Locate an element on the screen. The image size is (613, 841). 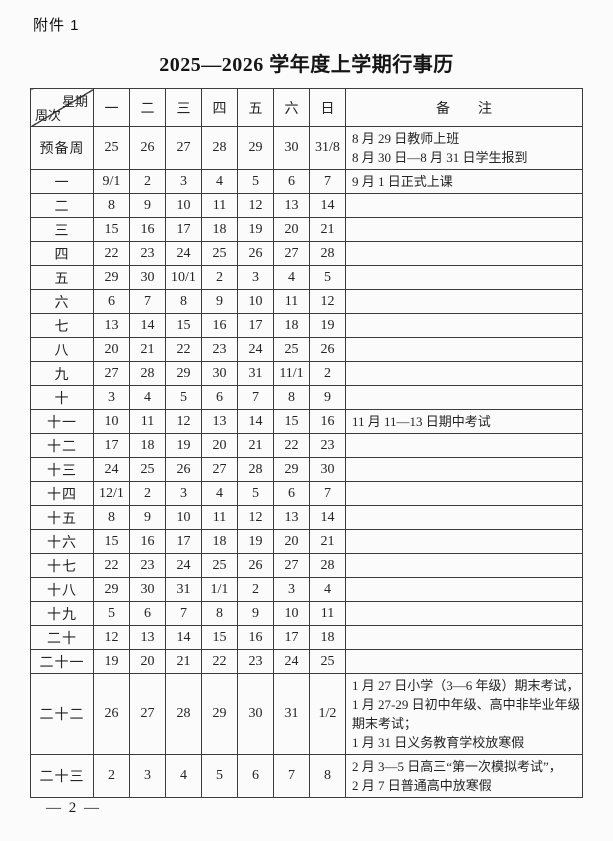
week-cell: 七 is located at coordinates (62, 325).